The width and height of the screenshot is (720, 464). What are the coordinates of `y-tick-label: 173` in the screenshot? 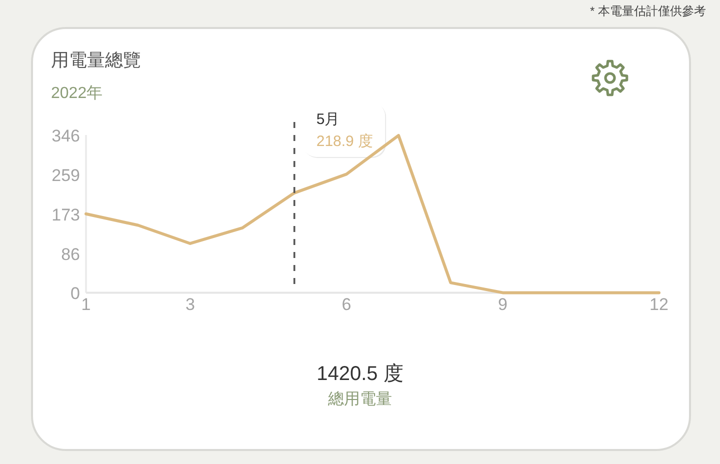 It's located at (66, 214).